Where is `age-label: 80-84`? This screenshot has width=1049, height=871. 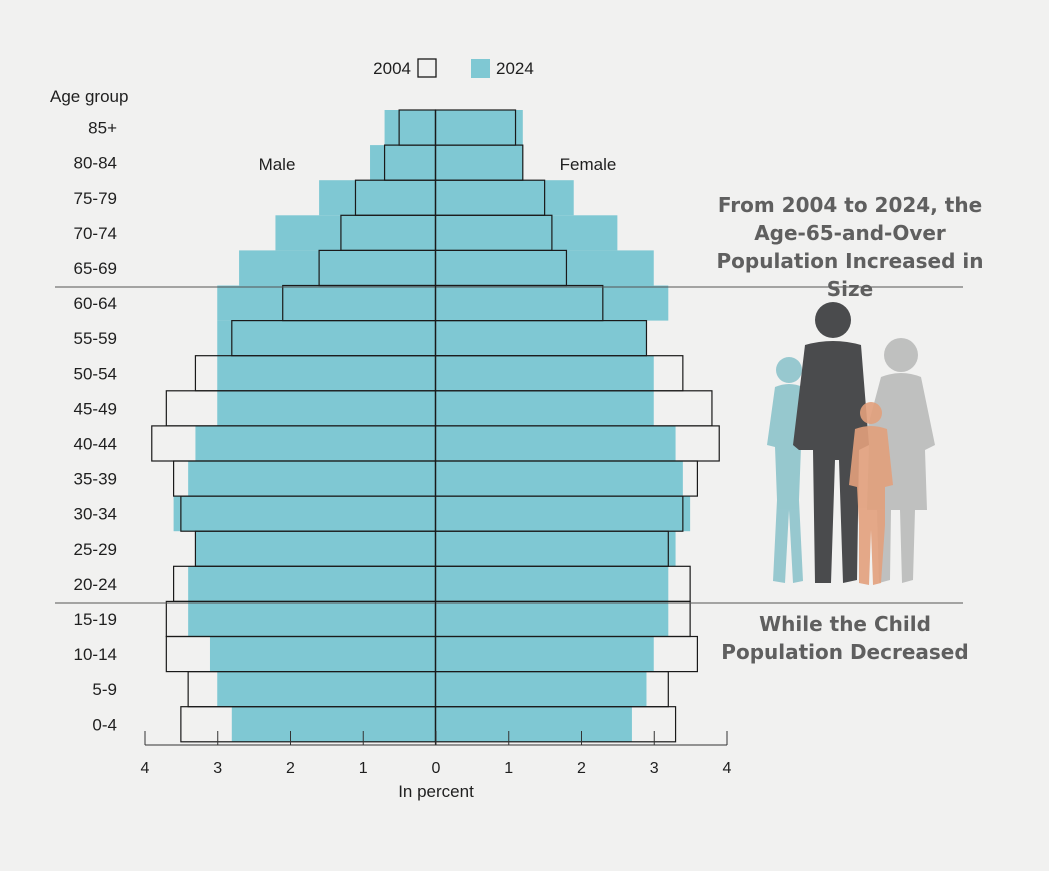
age-label: 80-84 is located at coordinates (95, 163).